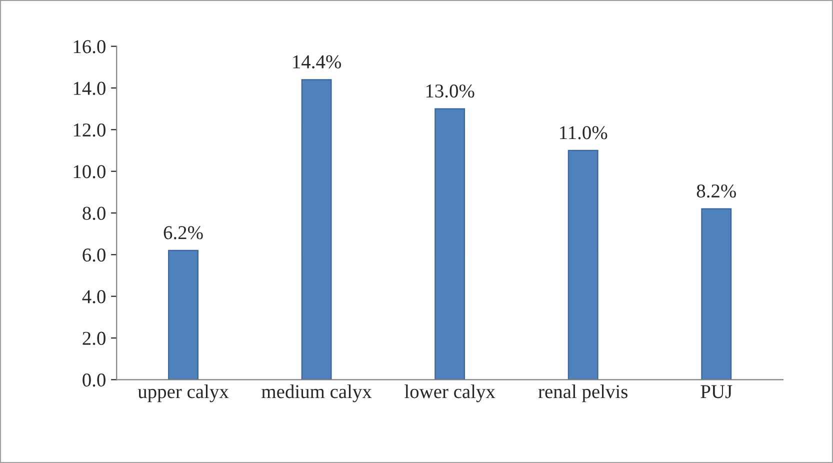  I want to click on y-tick-label: 4.0, so click(94, 297).